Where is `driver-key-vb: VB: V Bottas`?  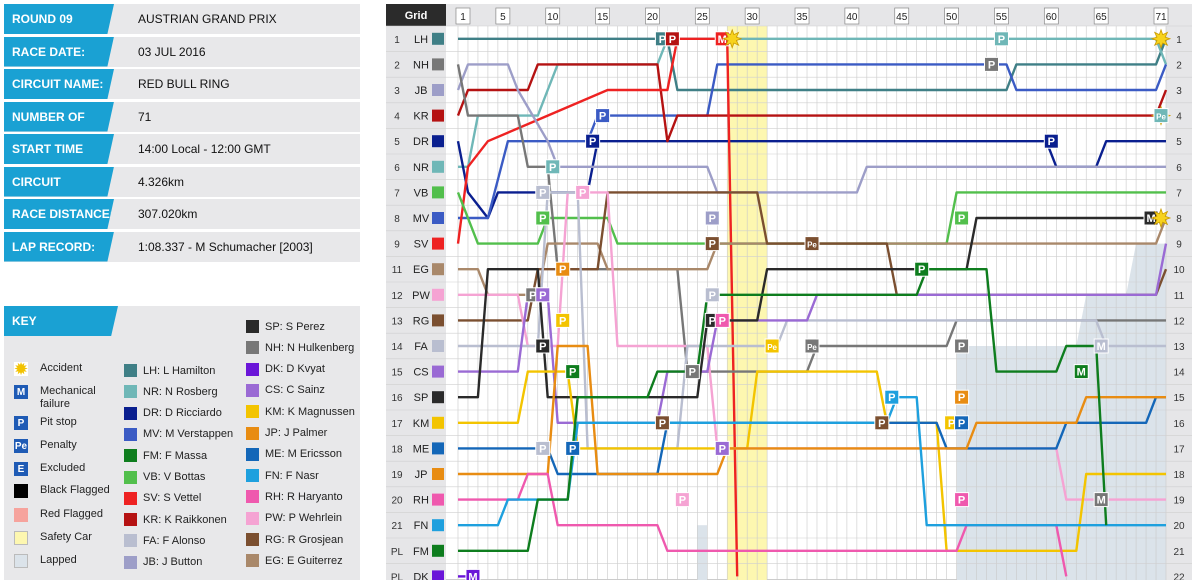 driver-key-vb: VB: V Bottas is located at coordinates (165, 477).